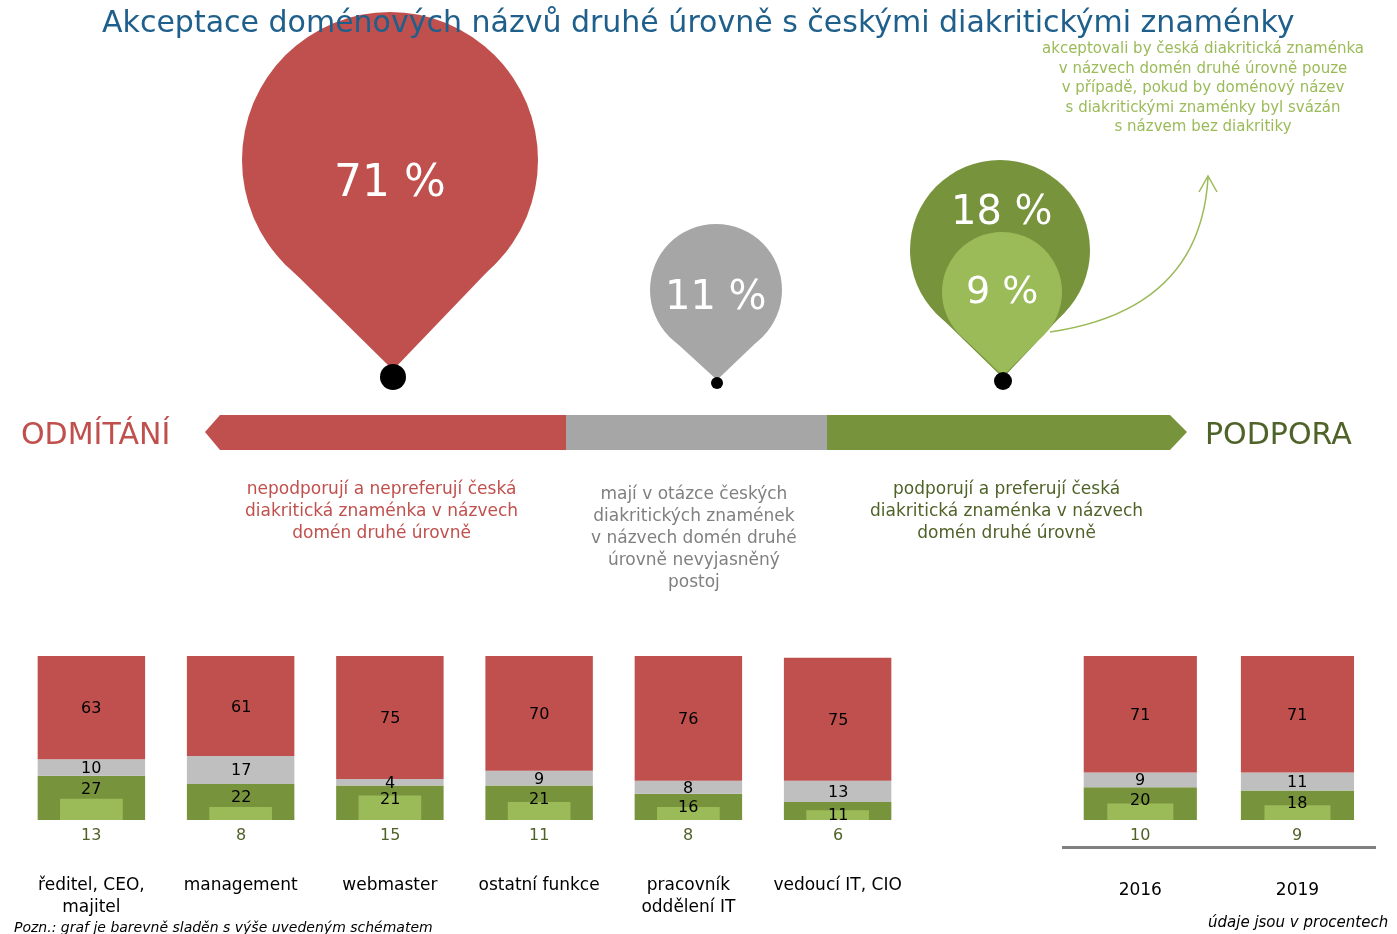 The image size is (1397, 934). I want to click on x-tick-label: 2019, so click(1297, 889).